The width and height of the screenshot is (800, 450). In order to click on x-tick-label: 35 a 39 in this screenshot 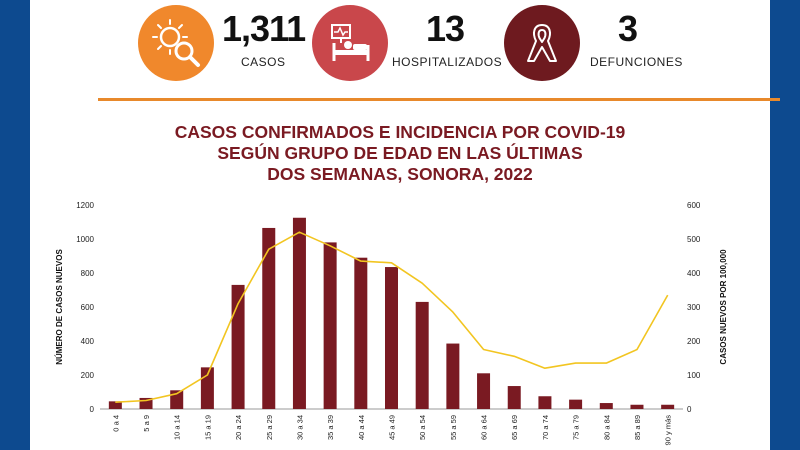, I will do `click(330, 427)`.